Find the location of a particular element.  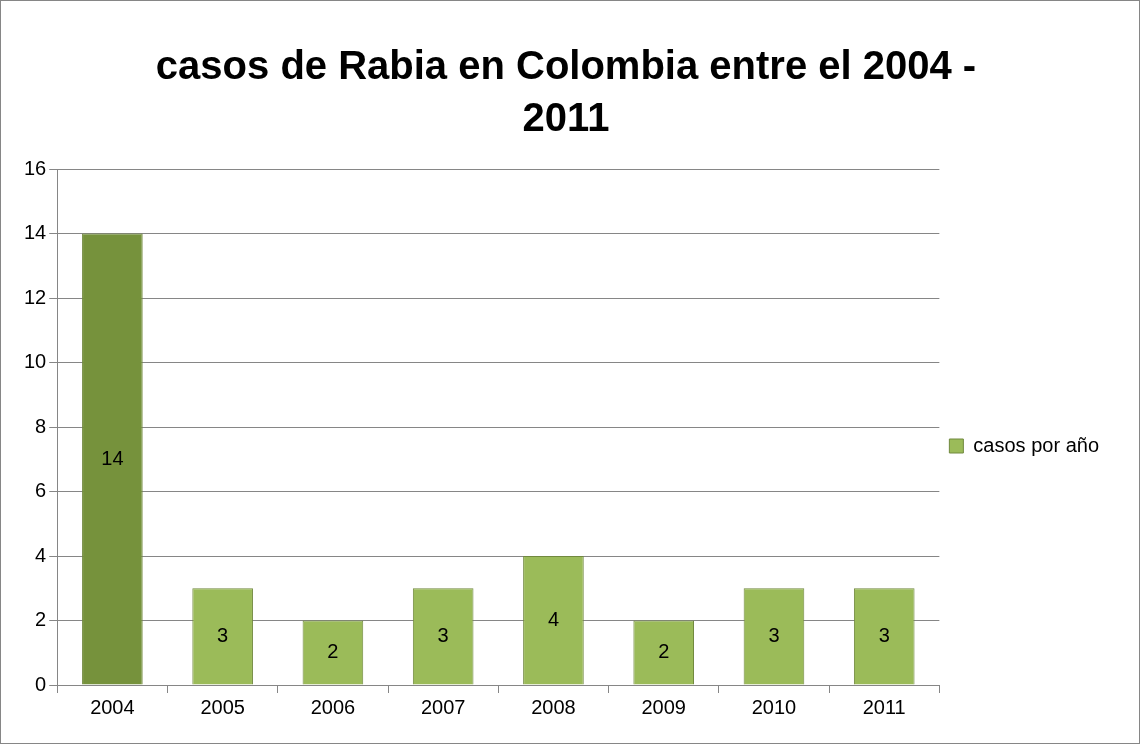

chart-title: casos de Rabia en Colombia entre el 2004 - 2011 is located at coordinates (566, 91).